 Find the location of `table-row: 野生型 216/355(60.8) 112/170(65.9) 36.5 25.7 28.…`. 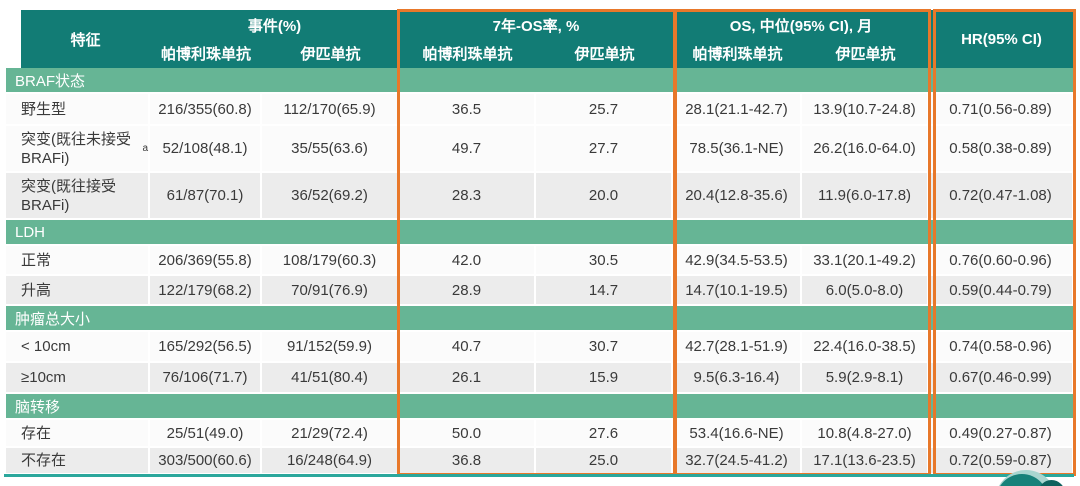

table-row: 野生型 216/355(60.8) 112/170(65.9) 36.5 25.7 28.… is located at coordinates (540, 110).